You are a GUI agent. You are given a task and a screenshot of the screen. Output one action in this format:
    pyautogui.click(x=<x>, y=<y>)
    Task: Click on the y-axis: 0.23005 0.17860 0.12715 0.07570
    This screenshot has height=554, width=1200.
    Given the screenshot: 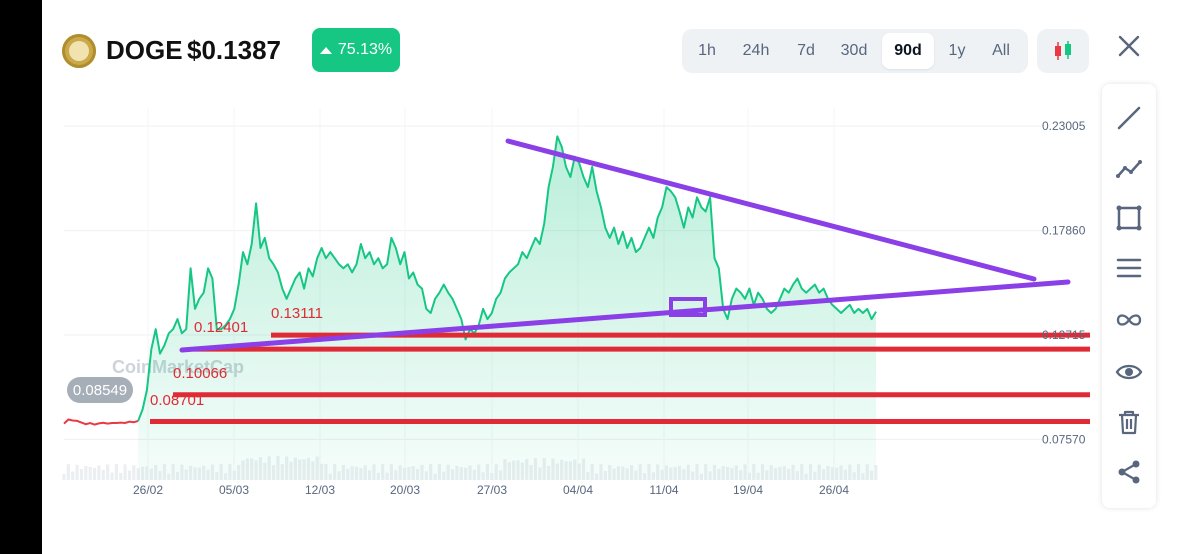 What is the action you would take?
    pyautogui.click(x=1064, y=282)
    